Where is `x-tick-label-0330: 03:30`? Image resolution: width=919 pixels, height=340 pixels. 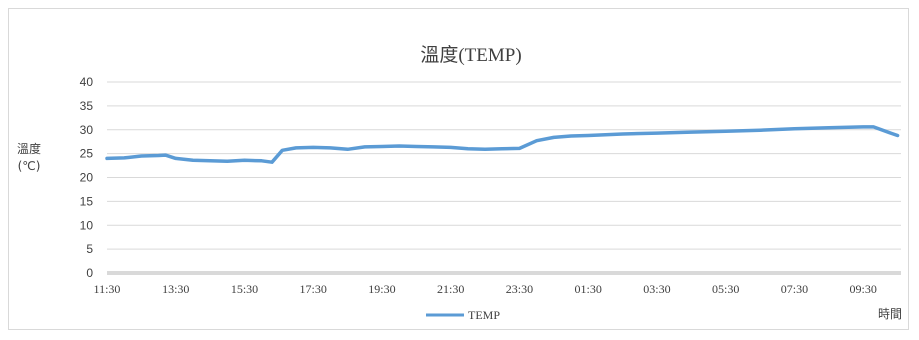 x-tick-label-0330: 03:30 is located at coordinates (656, 289).